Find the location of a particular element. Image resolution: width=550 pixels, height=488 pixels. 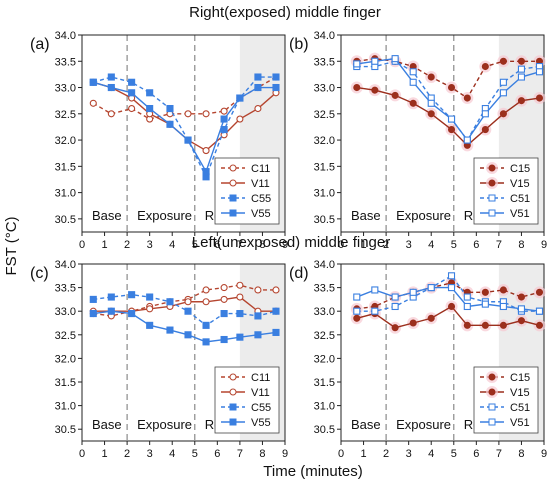

series-C55 is located at coordinates (184, 310).